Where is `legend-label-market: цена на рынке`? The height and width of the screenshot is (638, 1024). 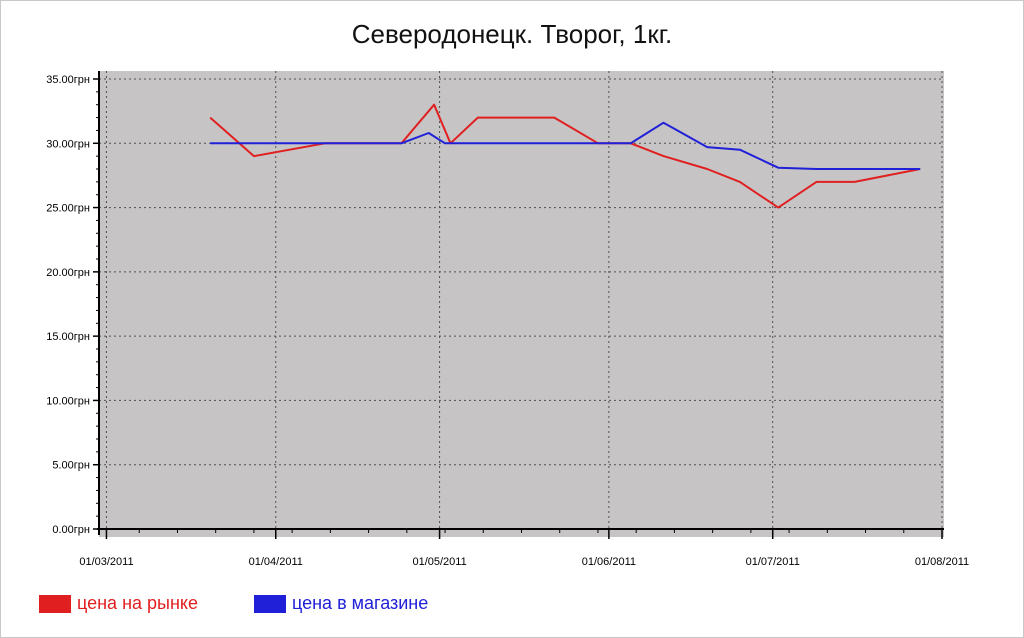 legend-label-market: цена на рынке is located at coordinates (137, 603).